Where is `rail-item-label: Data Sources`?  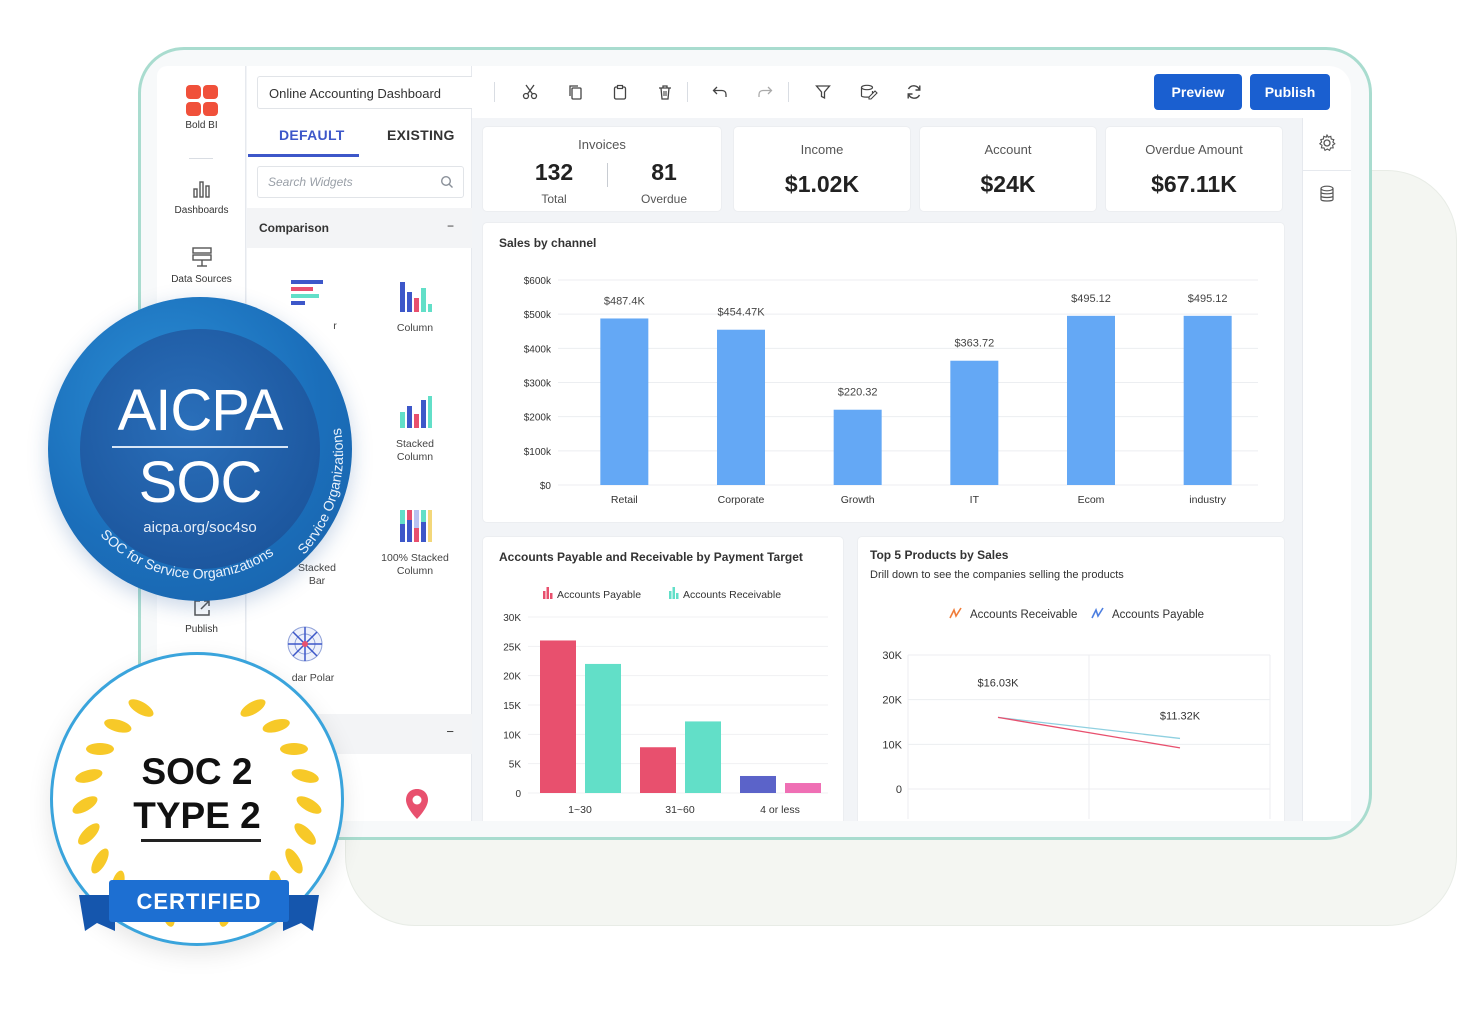 rail-item-label: Data Sources is located at coordinates (201, 279).